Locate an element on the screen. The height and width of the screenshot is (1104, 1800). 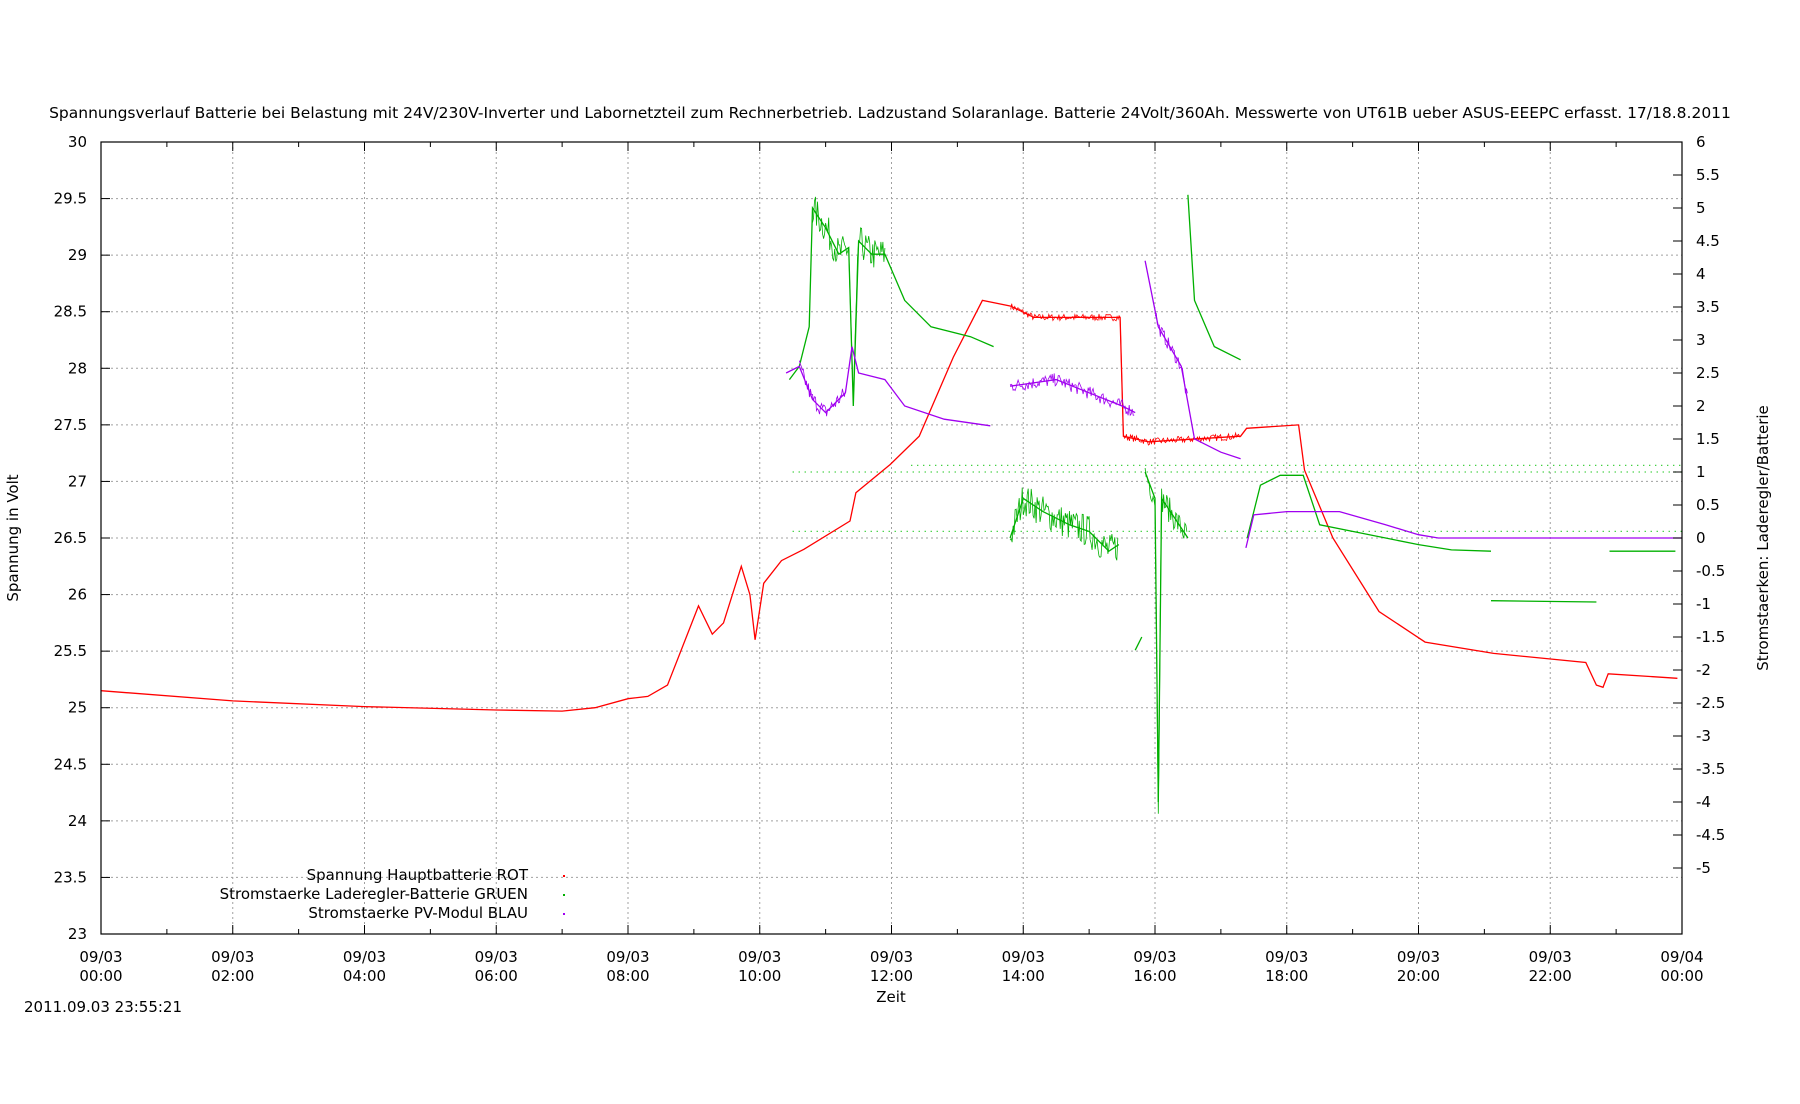
x-tick-label-time: 04:00 is located at coordinates (364, 976).